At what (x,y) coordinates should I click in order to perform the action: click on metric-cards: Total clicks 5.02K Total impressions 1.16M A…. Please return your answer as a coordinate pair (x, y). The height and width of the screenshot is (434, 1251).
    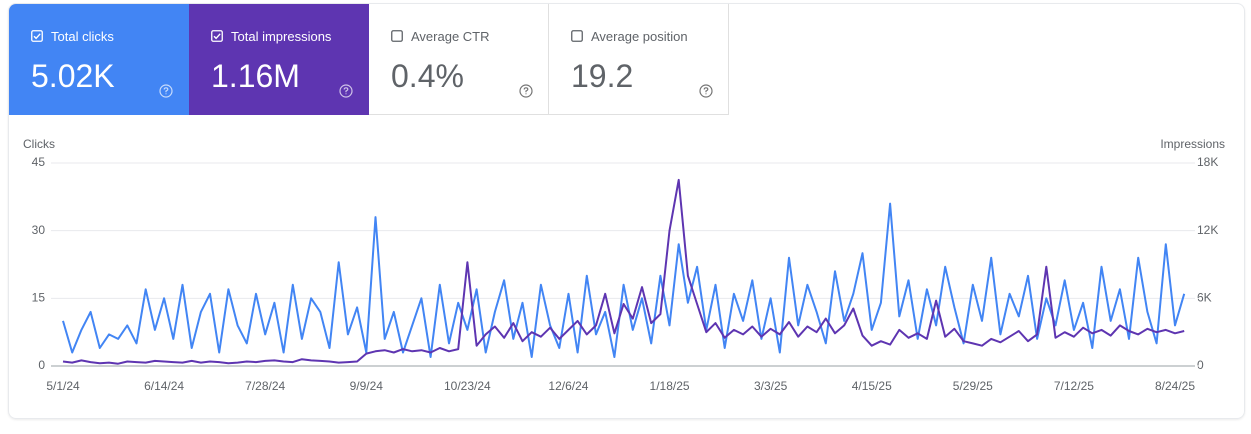
    Looking at the image, I should click on (369, 59).